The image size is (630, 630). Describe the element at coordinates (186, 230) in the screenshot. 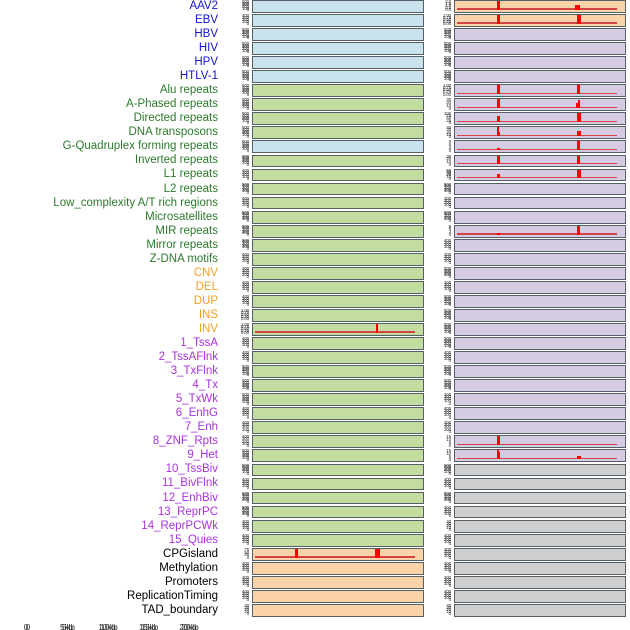

I see `row-label: MIR repeats` at that location.